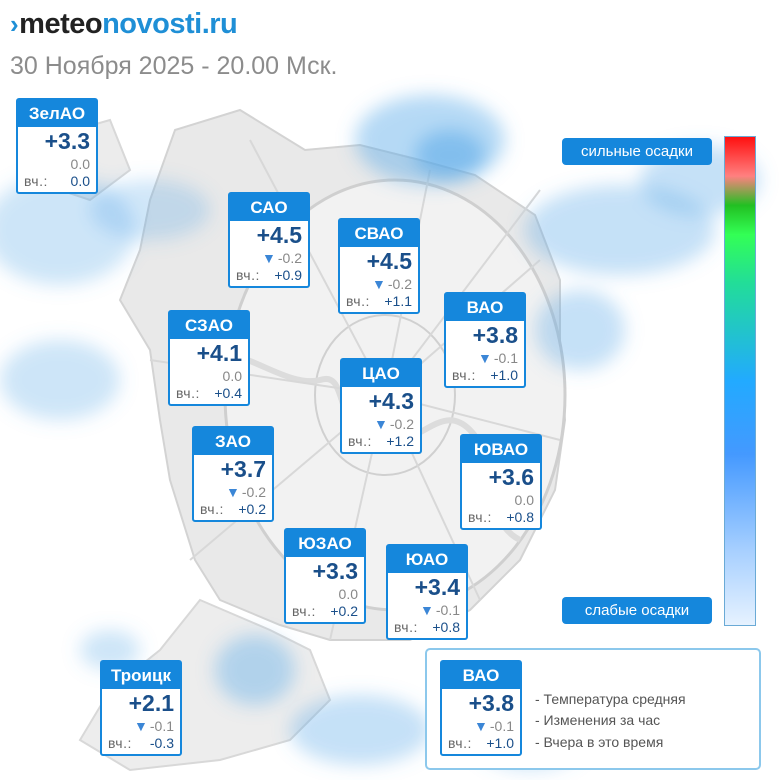 The image size is (780, 780). I want to click on district-name: ВАО, so click(485, 307).